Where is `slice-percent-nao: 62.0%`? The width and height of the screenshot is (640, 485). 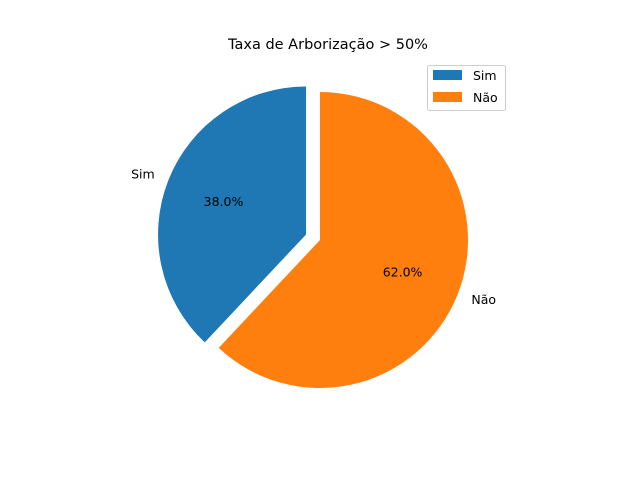
slice-percent-nao: 62.0% is located at coordinates (403, 272).